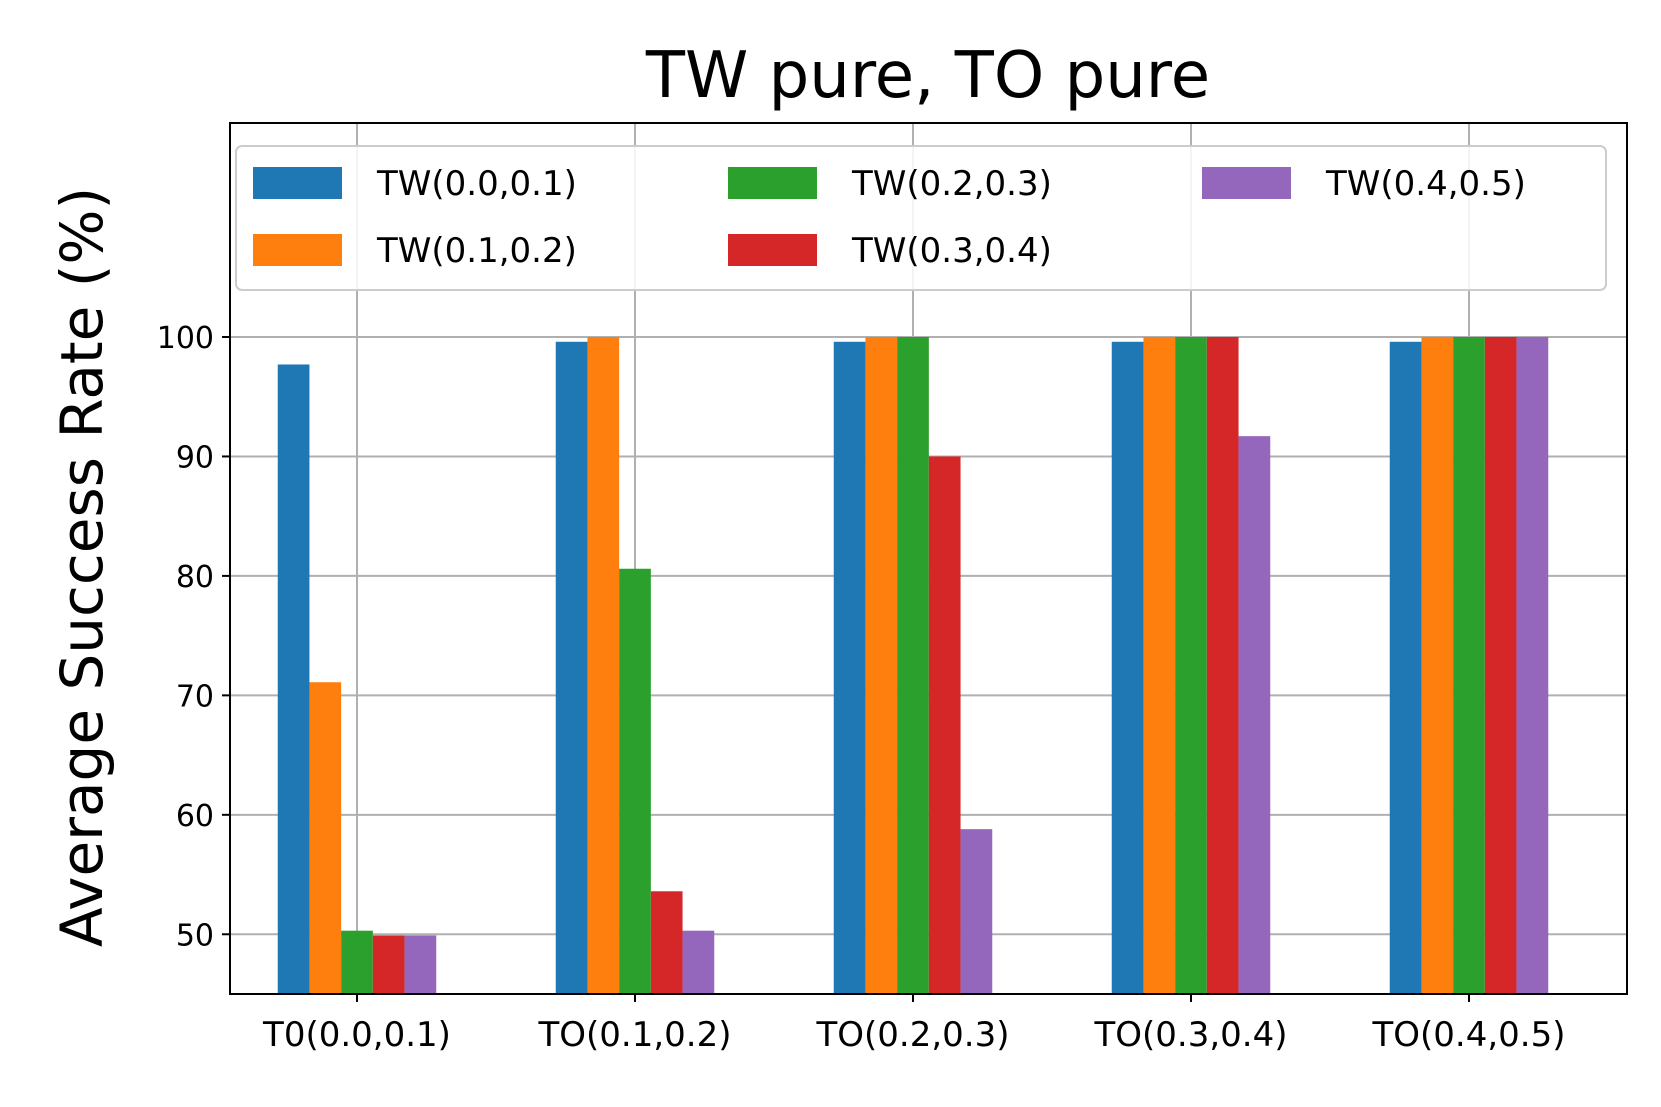  I want to click on y-tick-label: 80, so click(195, 577).